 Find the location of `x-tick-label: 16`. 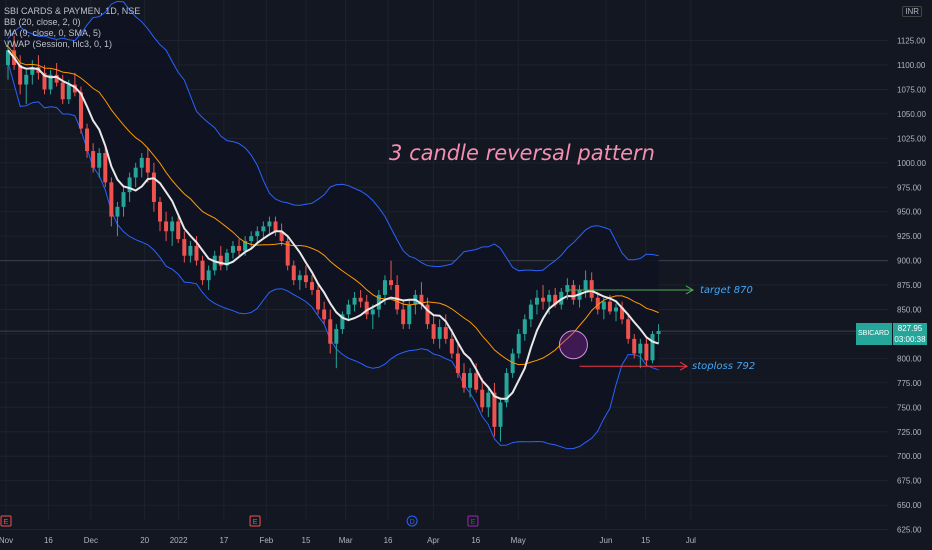

x-tick-label: 16 is located at coordinates (48, 540).